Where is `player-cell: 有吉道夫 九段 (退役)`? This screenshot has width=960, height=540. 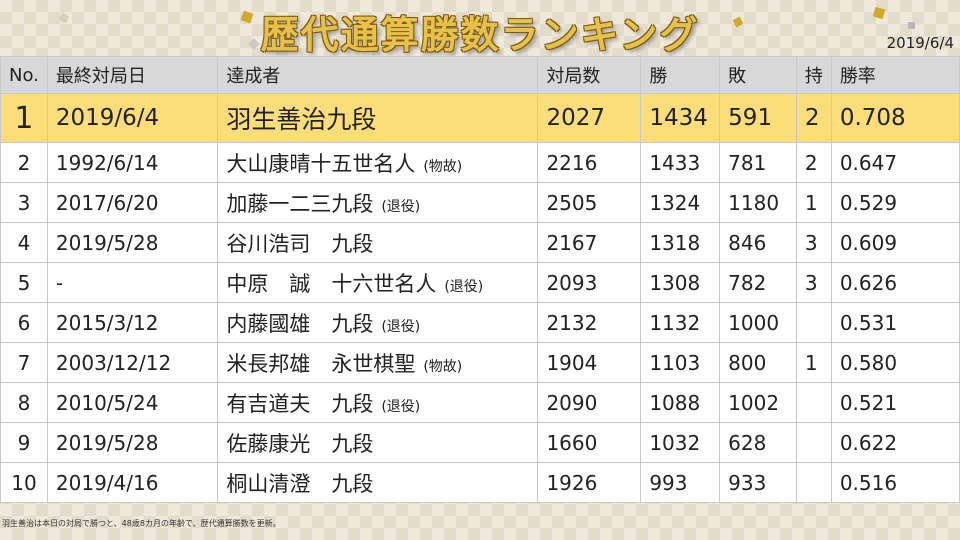 player-cell: 有吉道夫 九段 (退役) is located at coordinates (378, 402).